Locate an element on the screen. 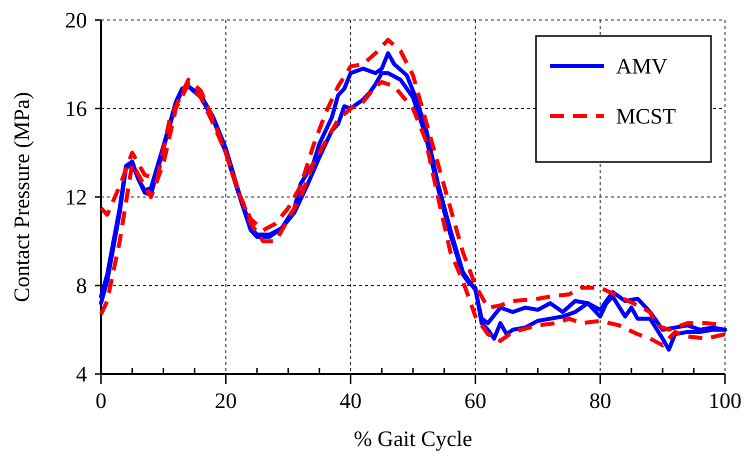 The height and width of the screenshot is (468, 753). y-tick-label: 20 is located at coordinates (76, 20).